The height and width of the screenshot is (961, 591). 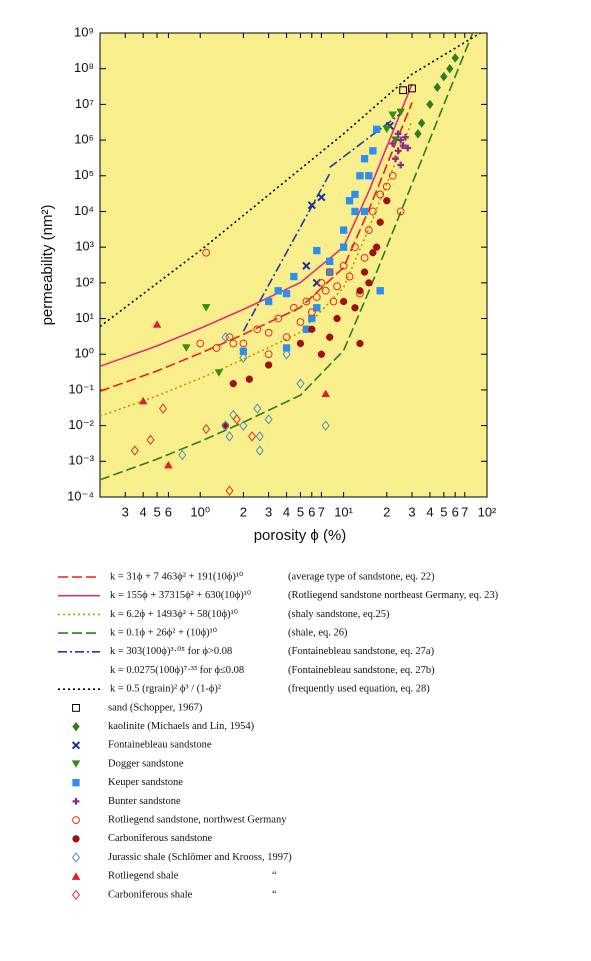 What do you see at coordinates (84, 246) in the screenshot?
I see `y-tick-label: 10³` at bounding box center [84, 246].